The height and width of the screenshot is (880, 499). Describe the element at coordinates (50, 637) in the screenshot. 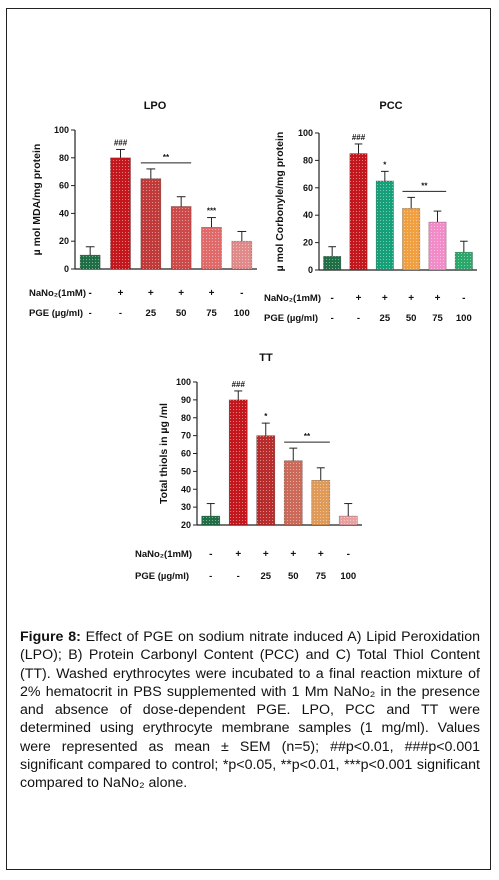

I see `caption-label: Figure 8:` at that location.